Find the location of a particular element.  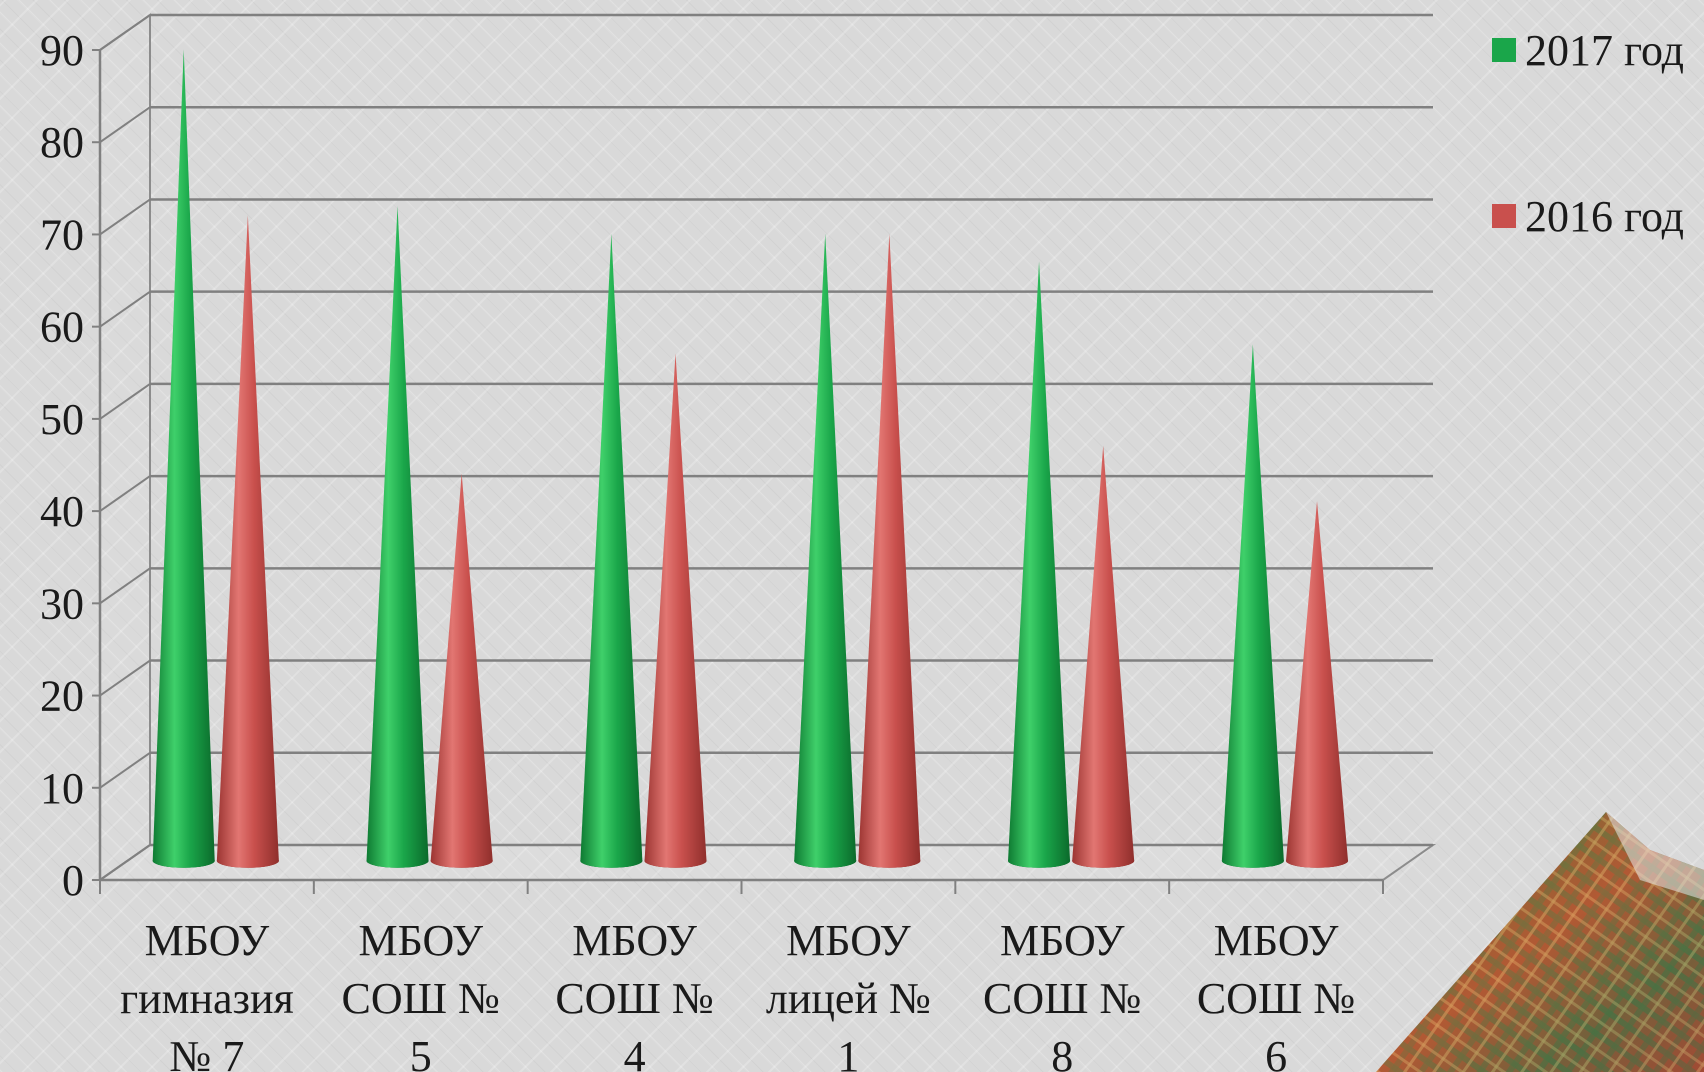

y-tick-label: 40 is located at coordinates (62, 511).